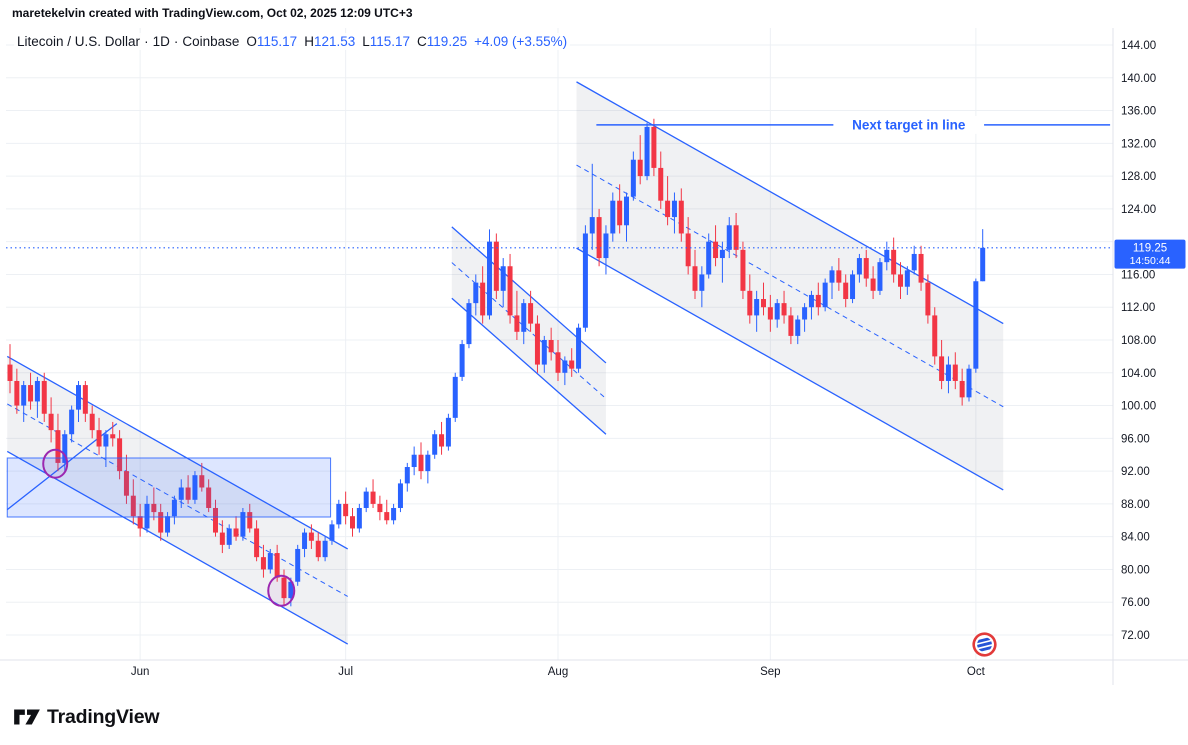 This screenshot has width=1188, height=745. I want to click on svg-text: 96.00, so click(1135, 439).